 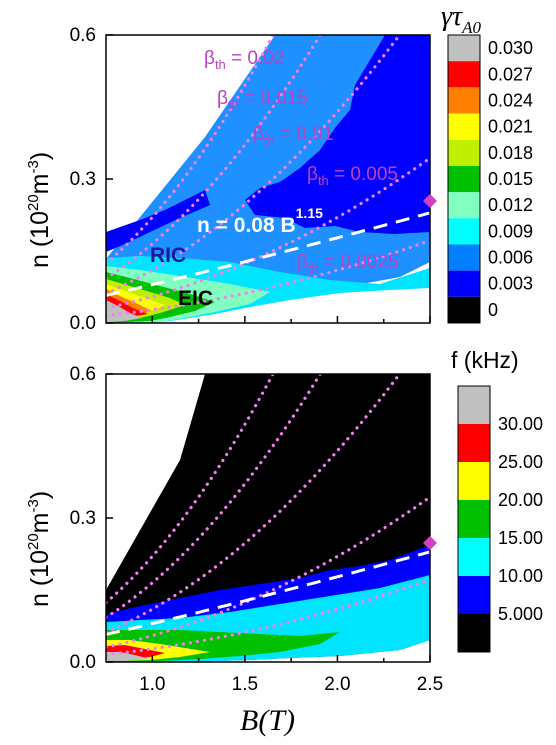 I want to click on top-colorbar-label: 0.012, so click(x=510, y=205).